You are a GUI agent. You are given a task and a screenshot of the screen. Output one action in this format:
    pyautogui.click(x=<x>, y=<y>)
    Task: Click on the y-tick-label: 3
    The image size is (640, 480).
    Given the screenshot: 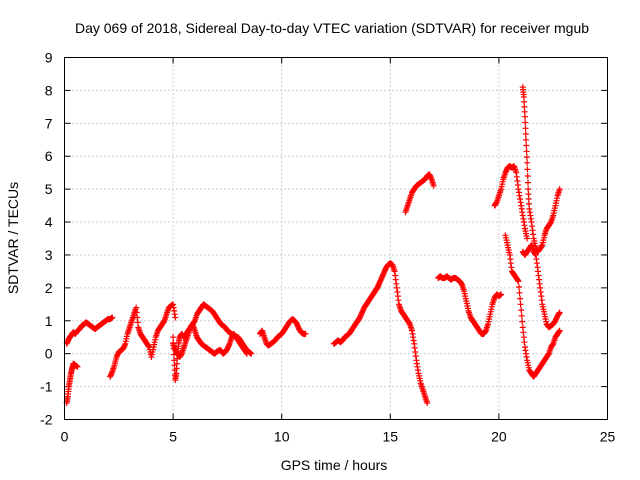 What is the action you would take?
    pyautogui.click(x=49, y=255)
    